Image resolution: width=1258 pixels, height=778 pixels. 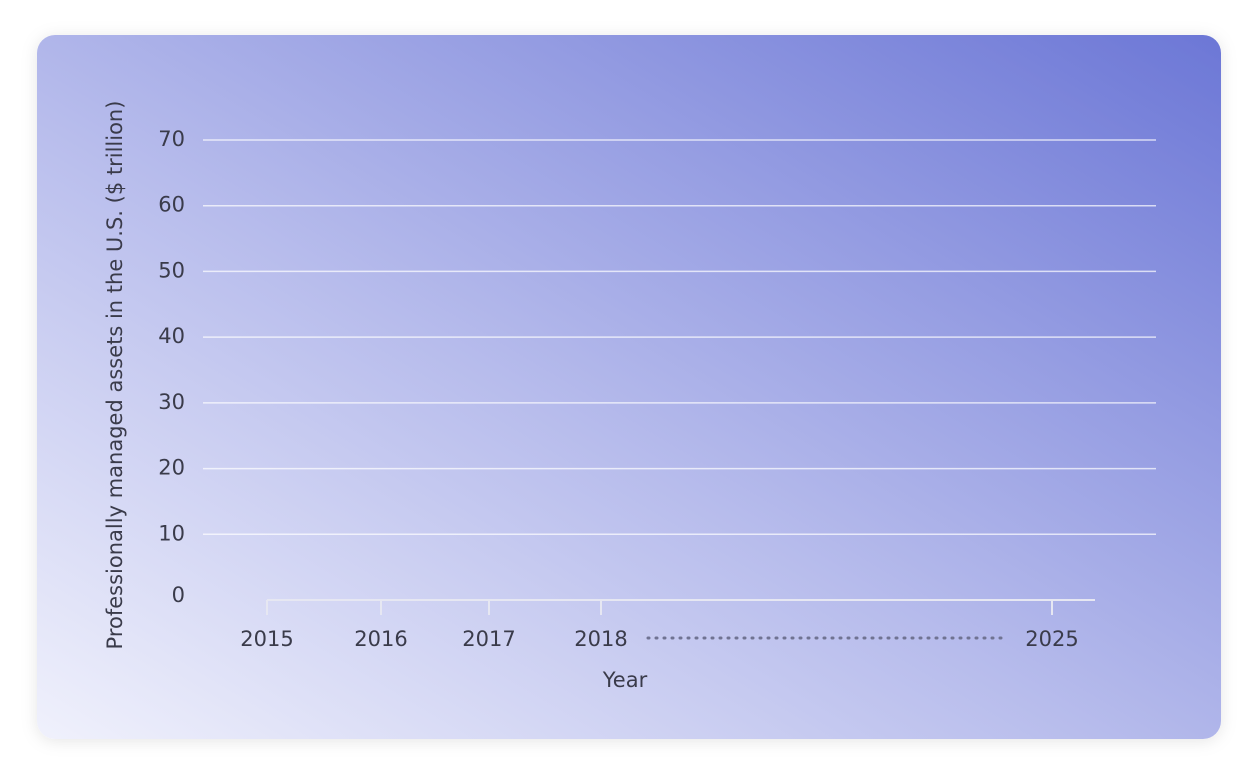 I want to click on y-tick-label: 40, so click(x=171, y=336).